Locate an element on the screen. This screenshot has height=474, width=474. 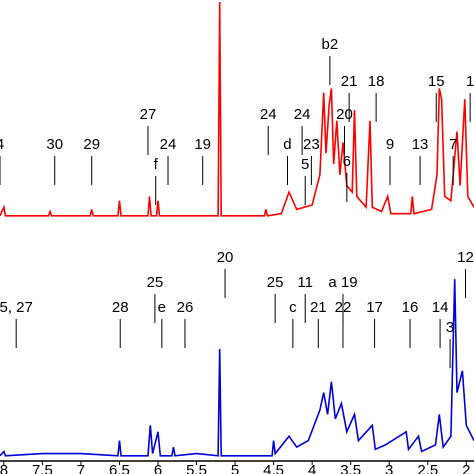
peak-label: 5, 27 is located at coordinates (16, 307).